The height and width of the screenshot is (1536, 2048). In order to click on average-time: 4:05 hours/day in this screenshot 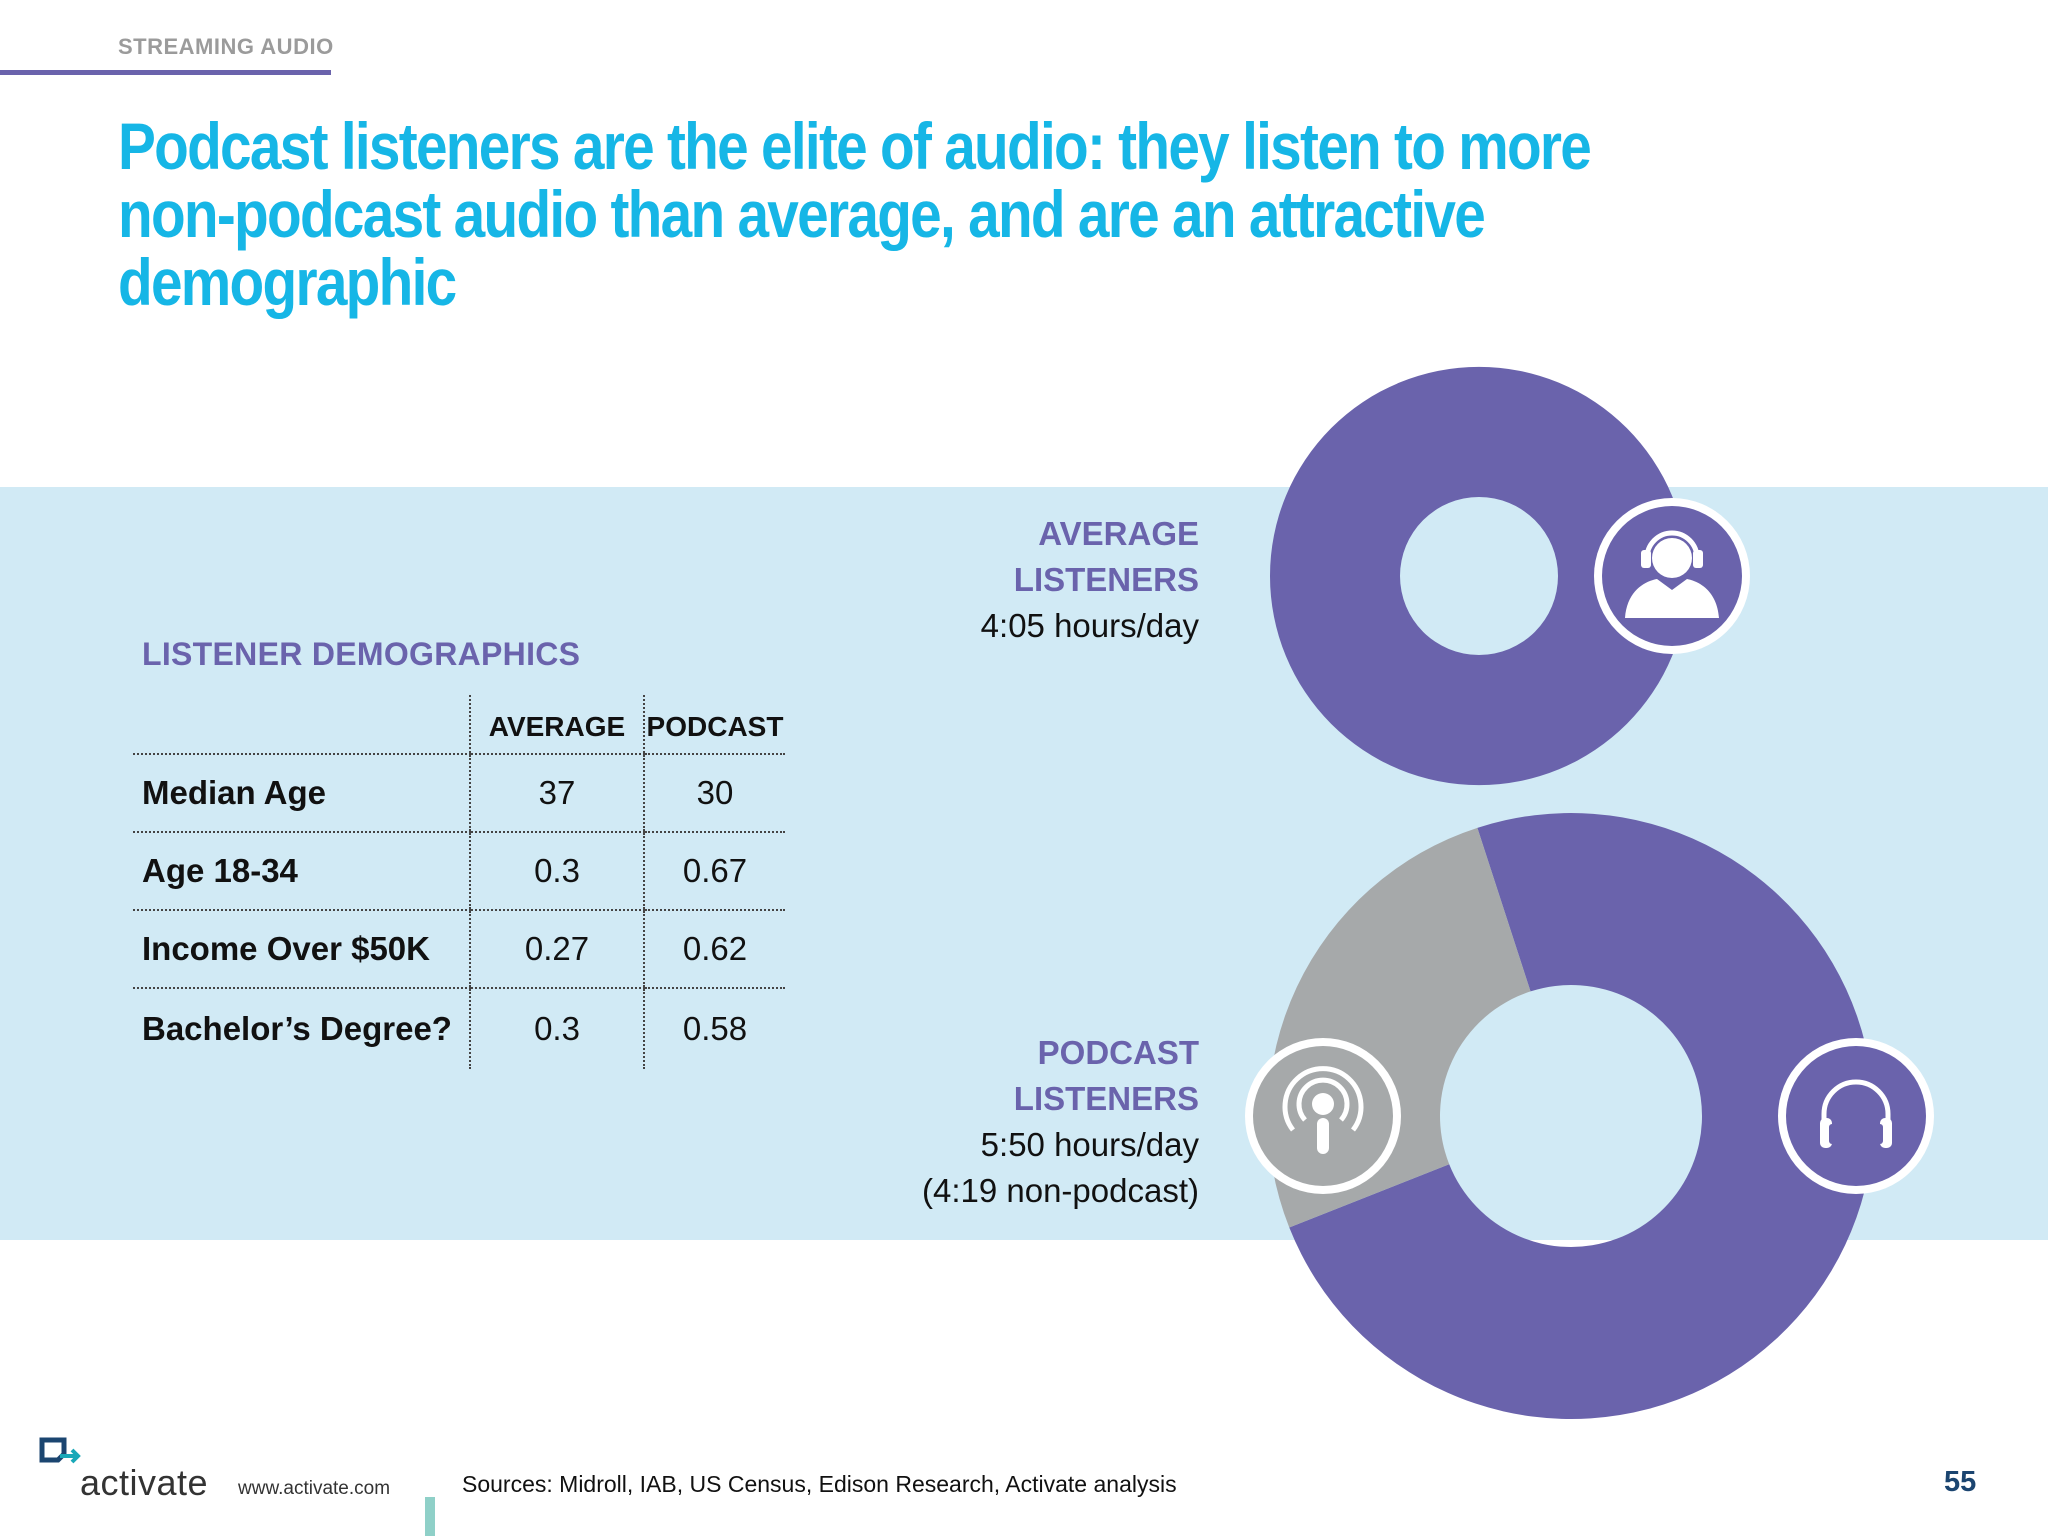, I will do `click(1089, 625)`.